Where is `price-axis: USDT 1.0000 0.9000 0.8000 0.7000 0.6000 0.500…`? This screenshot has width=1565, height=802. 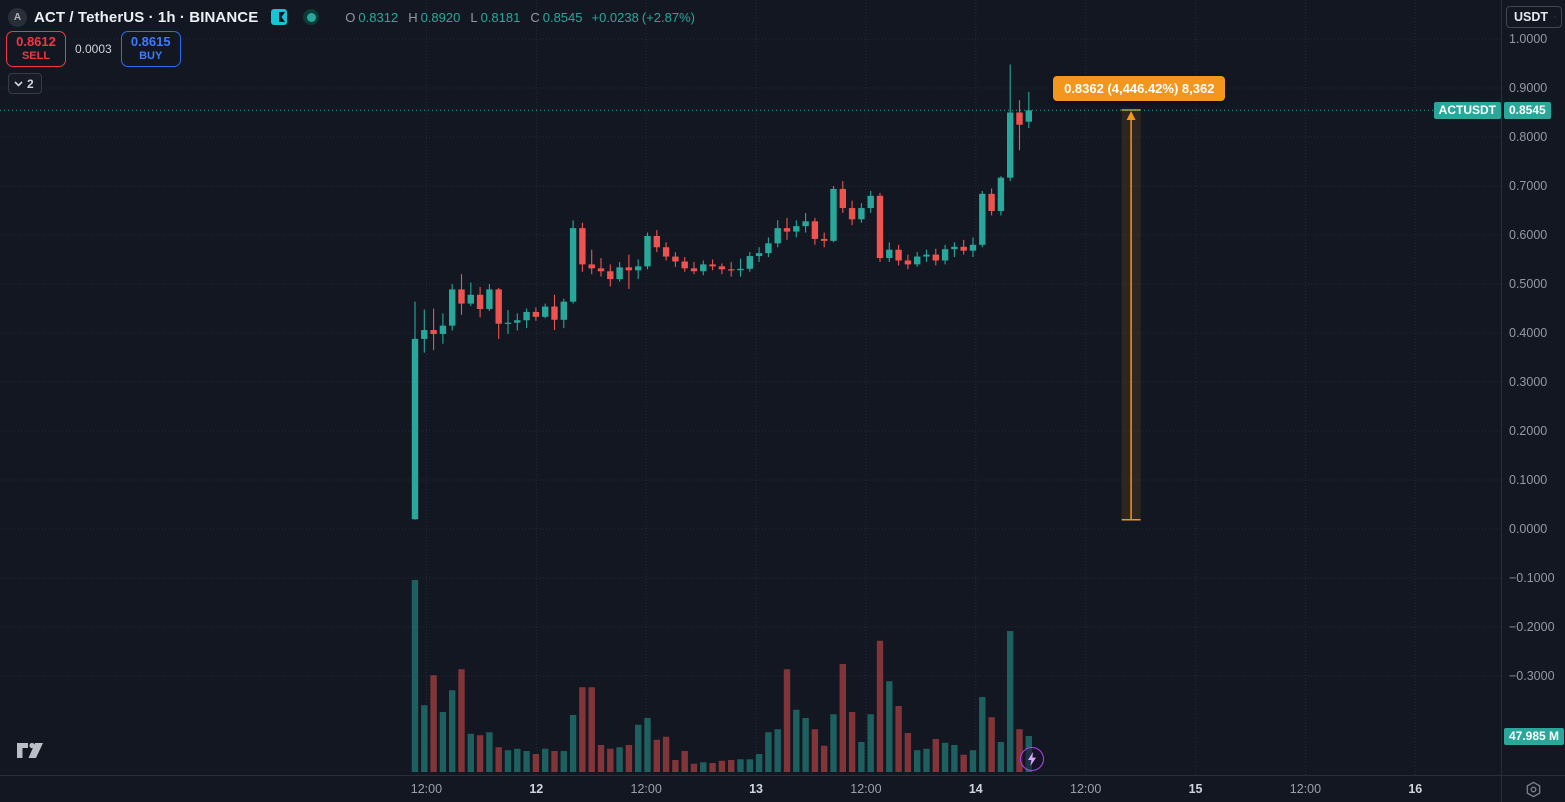 price-axis: USDT 1.0000 0.9000 0.8000 0.7000 0.6000 0.500… is located at coordinates (1533, 387).